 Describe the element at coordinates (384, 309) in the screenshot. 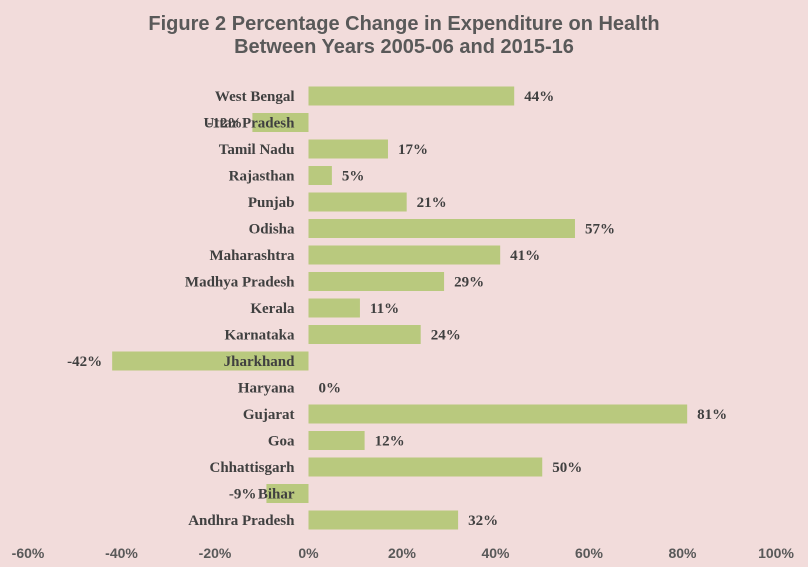

I see `data-label-kerala: 11%` at that location.